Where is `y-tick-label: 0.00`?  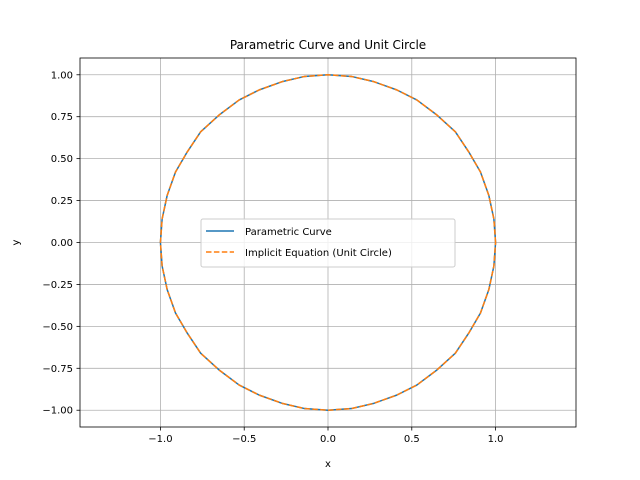 y-tick-label: 0.00 is located at coordinates (62, 243).